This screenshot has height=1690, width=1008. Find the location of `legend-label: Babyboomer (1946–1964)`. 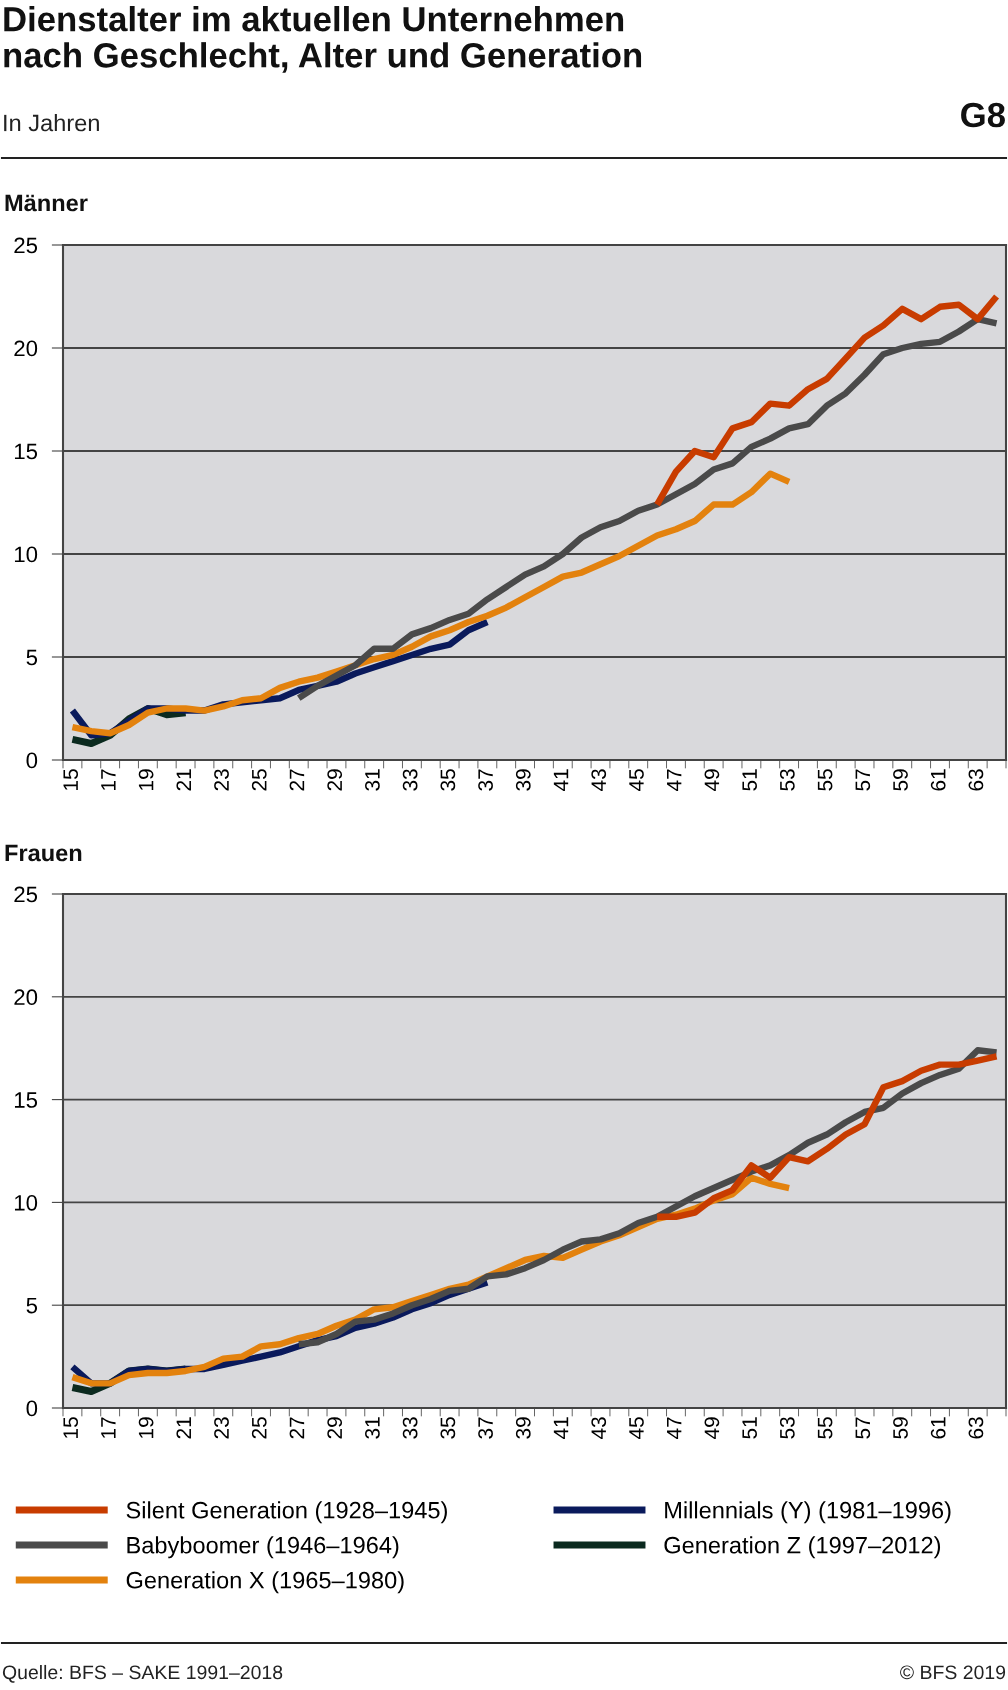

legend-label: Babyboomer (1946–1964) is located at coordinates (263, 1547).